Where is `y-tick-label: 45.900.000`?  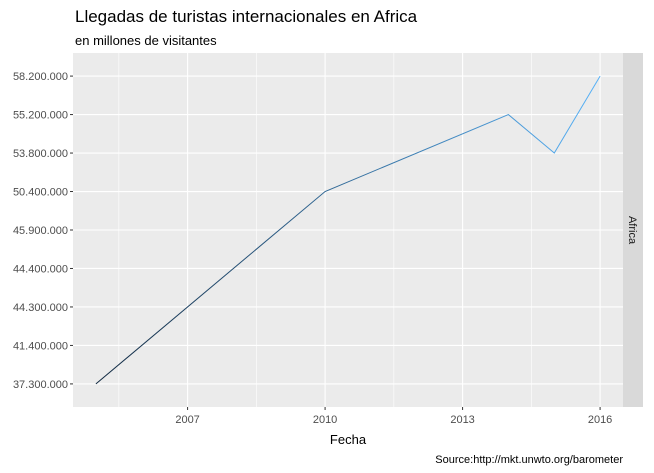
y-tick-label: 45.900.000 is located at coordinates (40, 231).